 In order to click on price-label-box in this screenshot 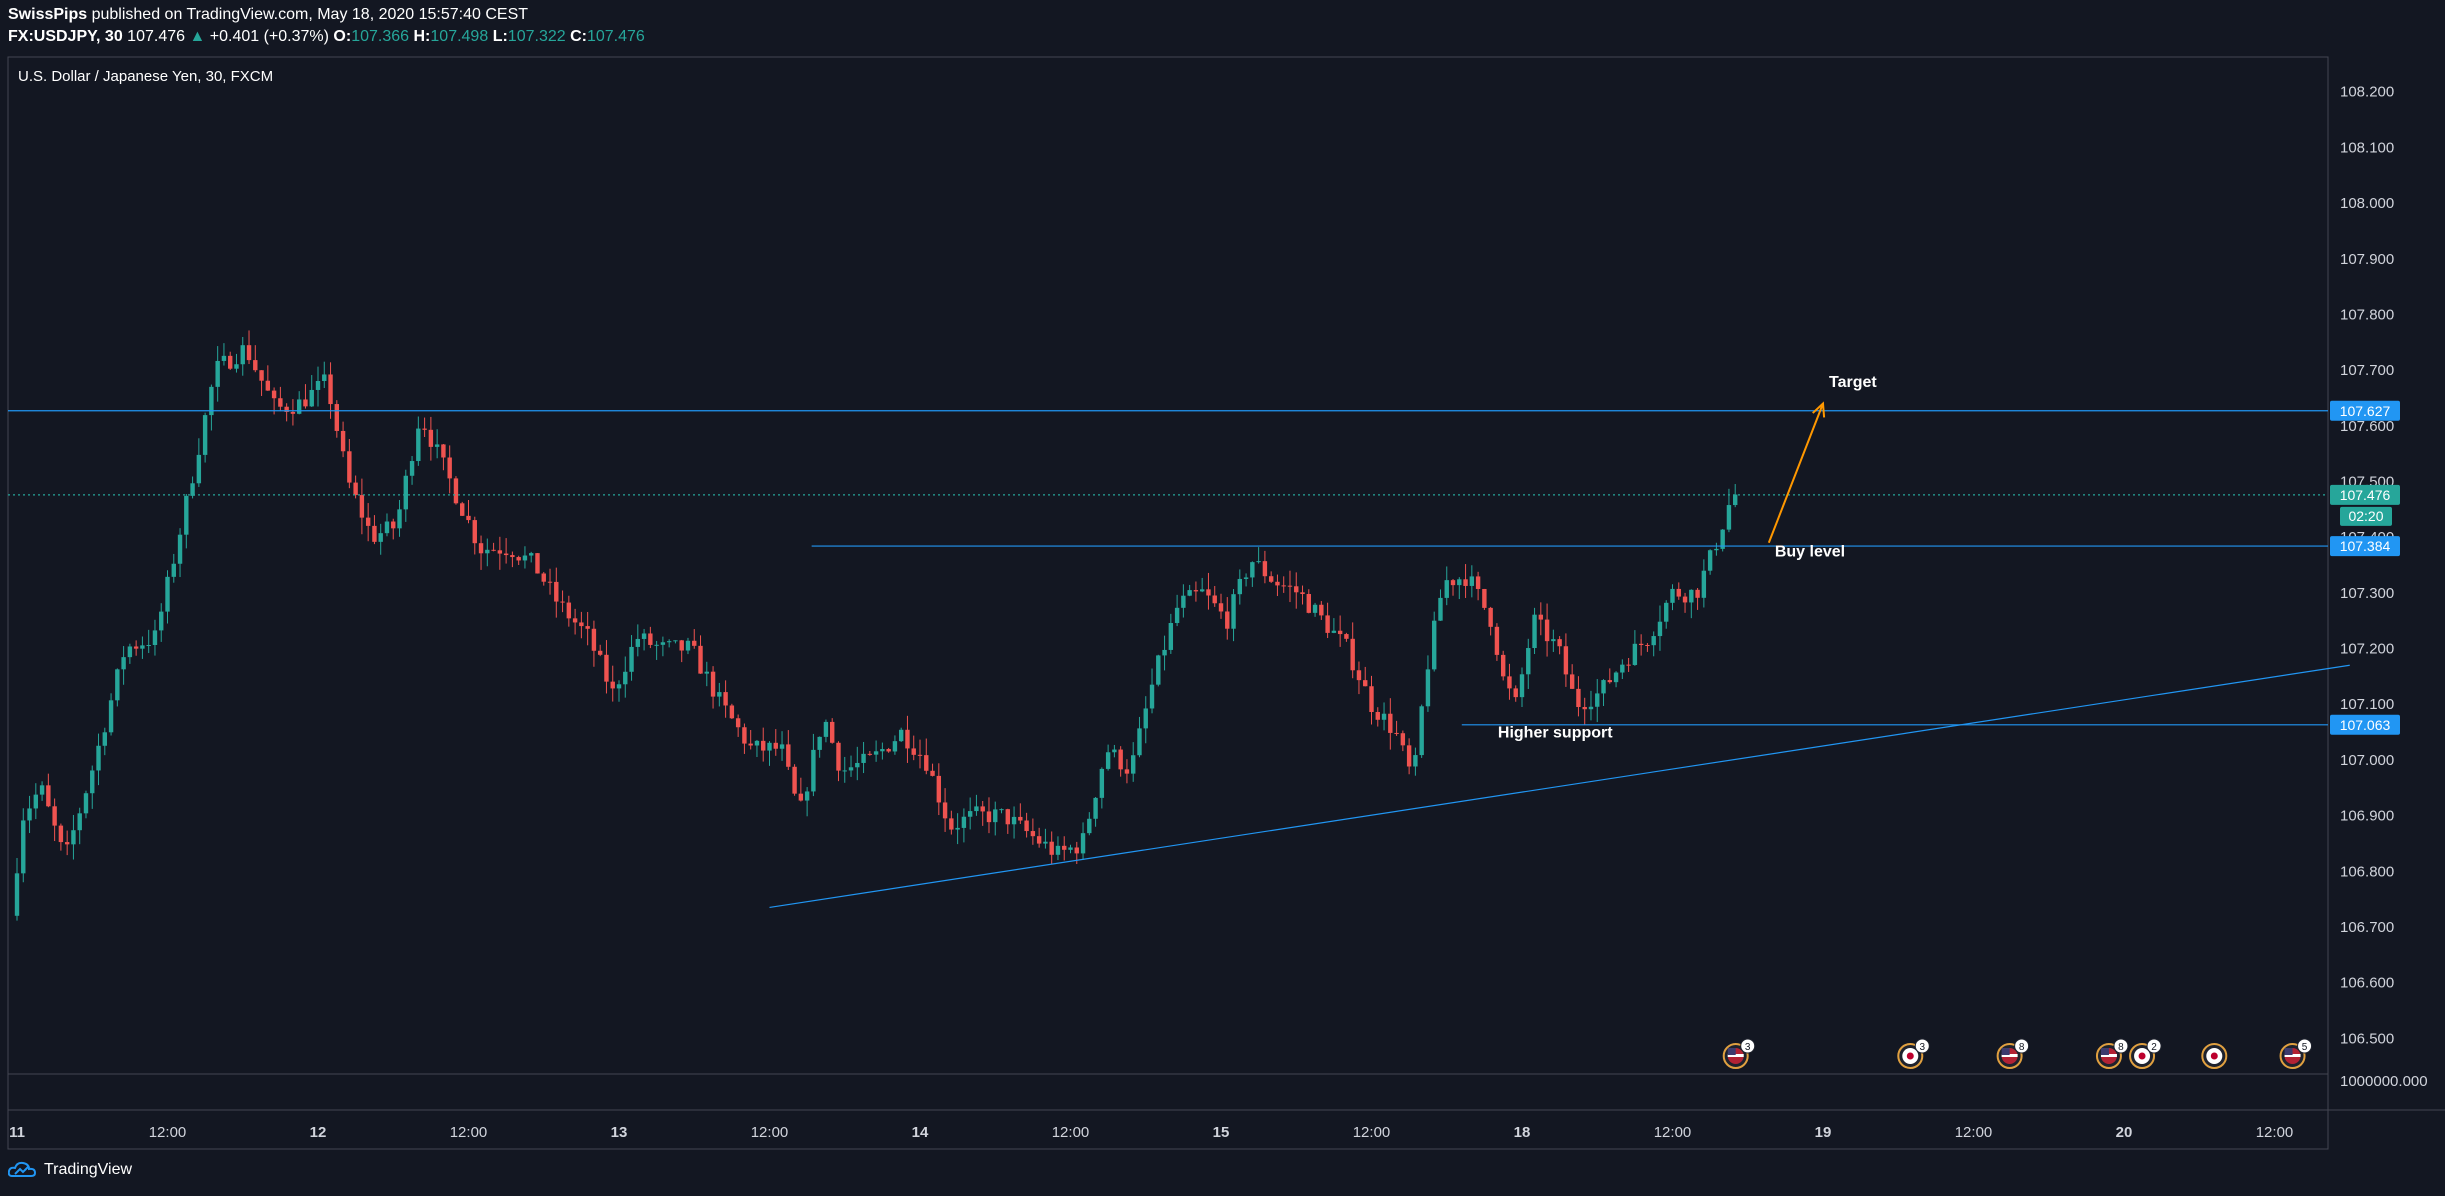, I will do `click(2365, 724)`.